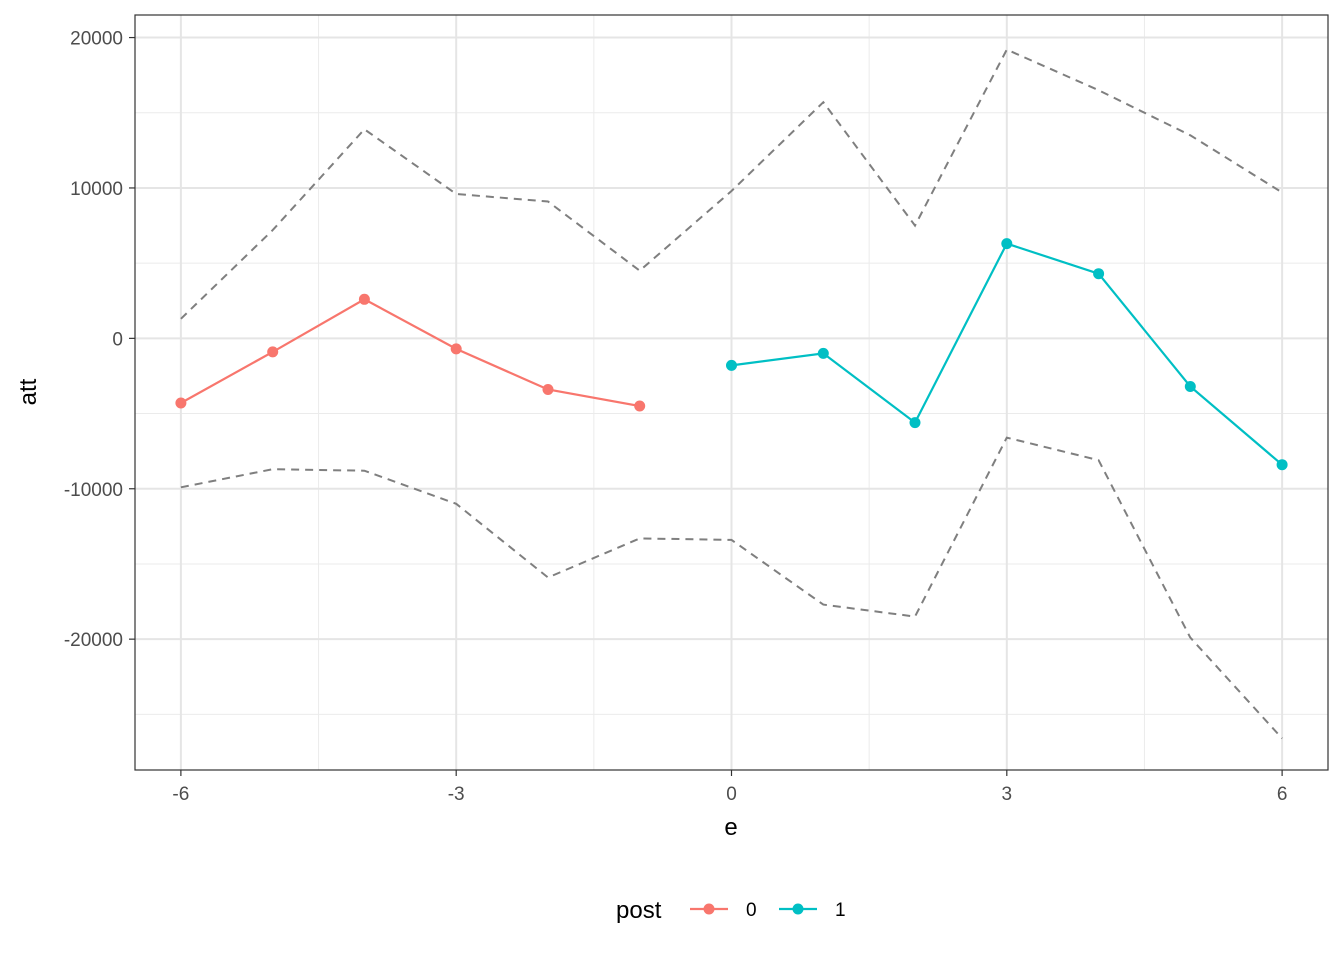 The width and height of the screenshot is (1344, 960). Describe the element at coordinates (639, 910) in the screenshot. I see `legend-title: post` at that location.